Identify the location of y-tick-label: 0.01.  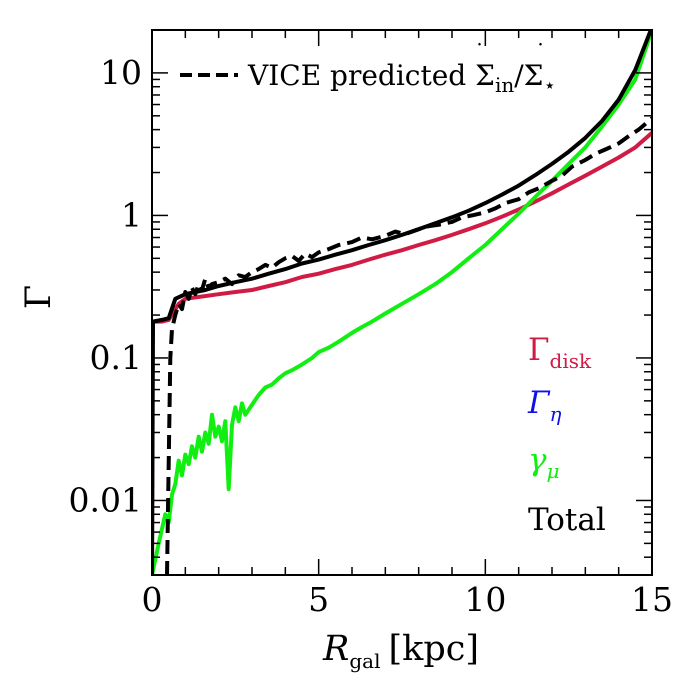
(105, 499).